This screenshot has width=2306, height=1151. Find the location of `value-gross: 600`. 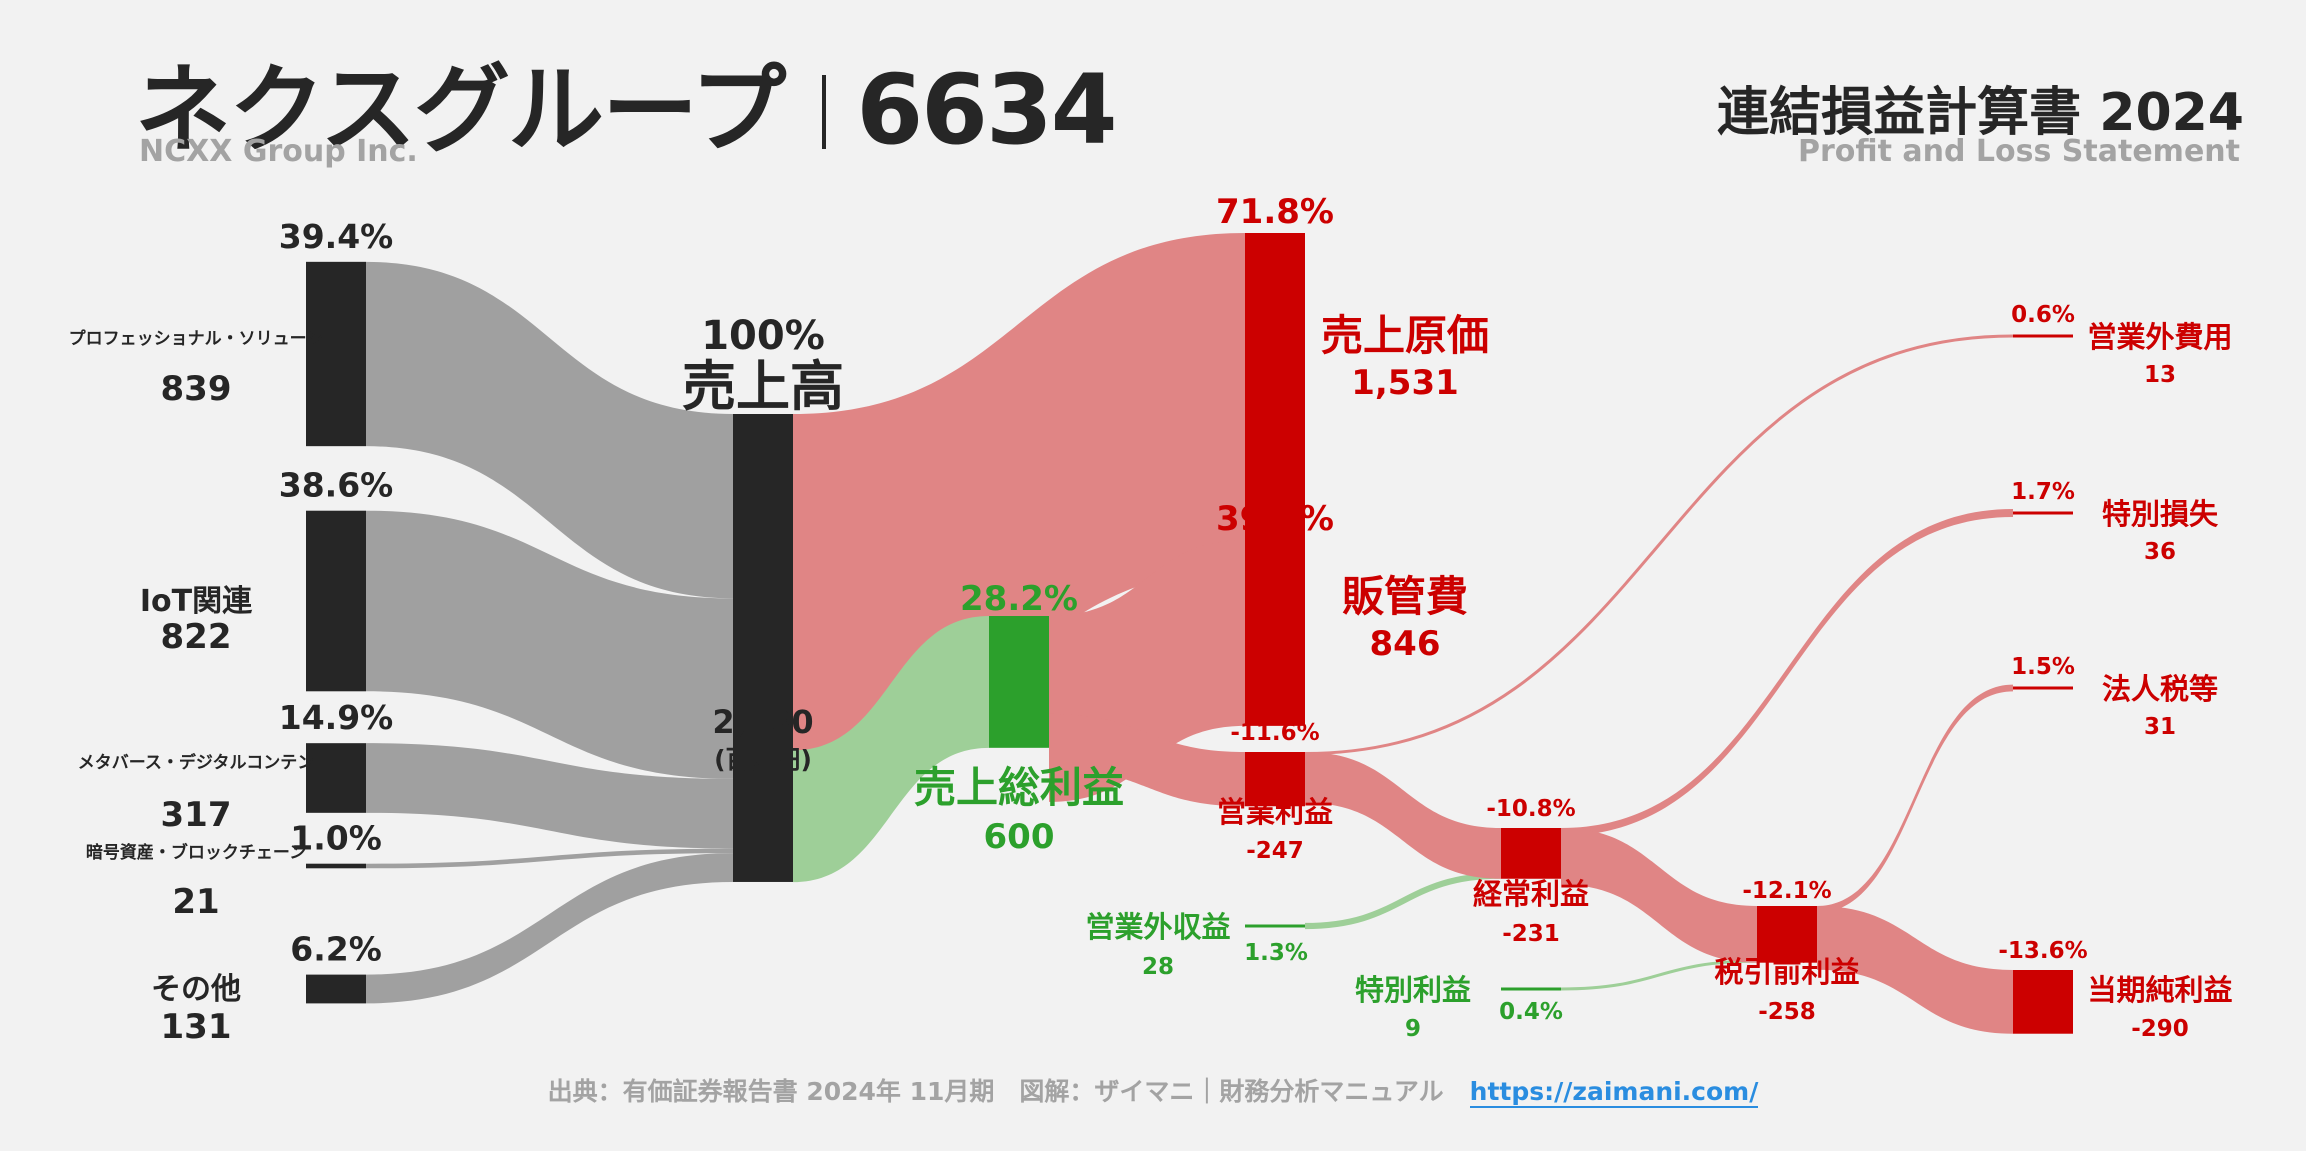

value-gross: 600 is located at coordinates (1019, 837).